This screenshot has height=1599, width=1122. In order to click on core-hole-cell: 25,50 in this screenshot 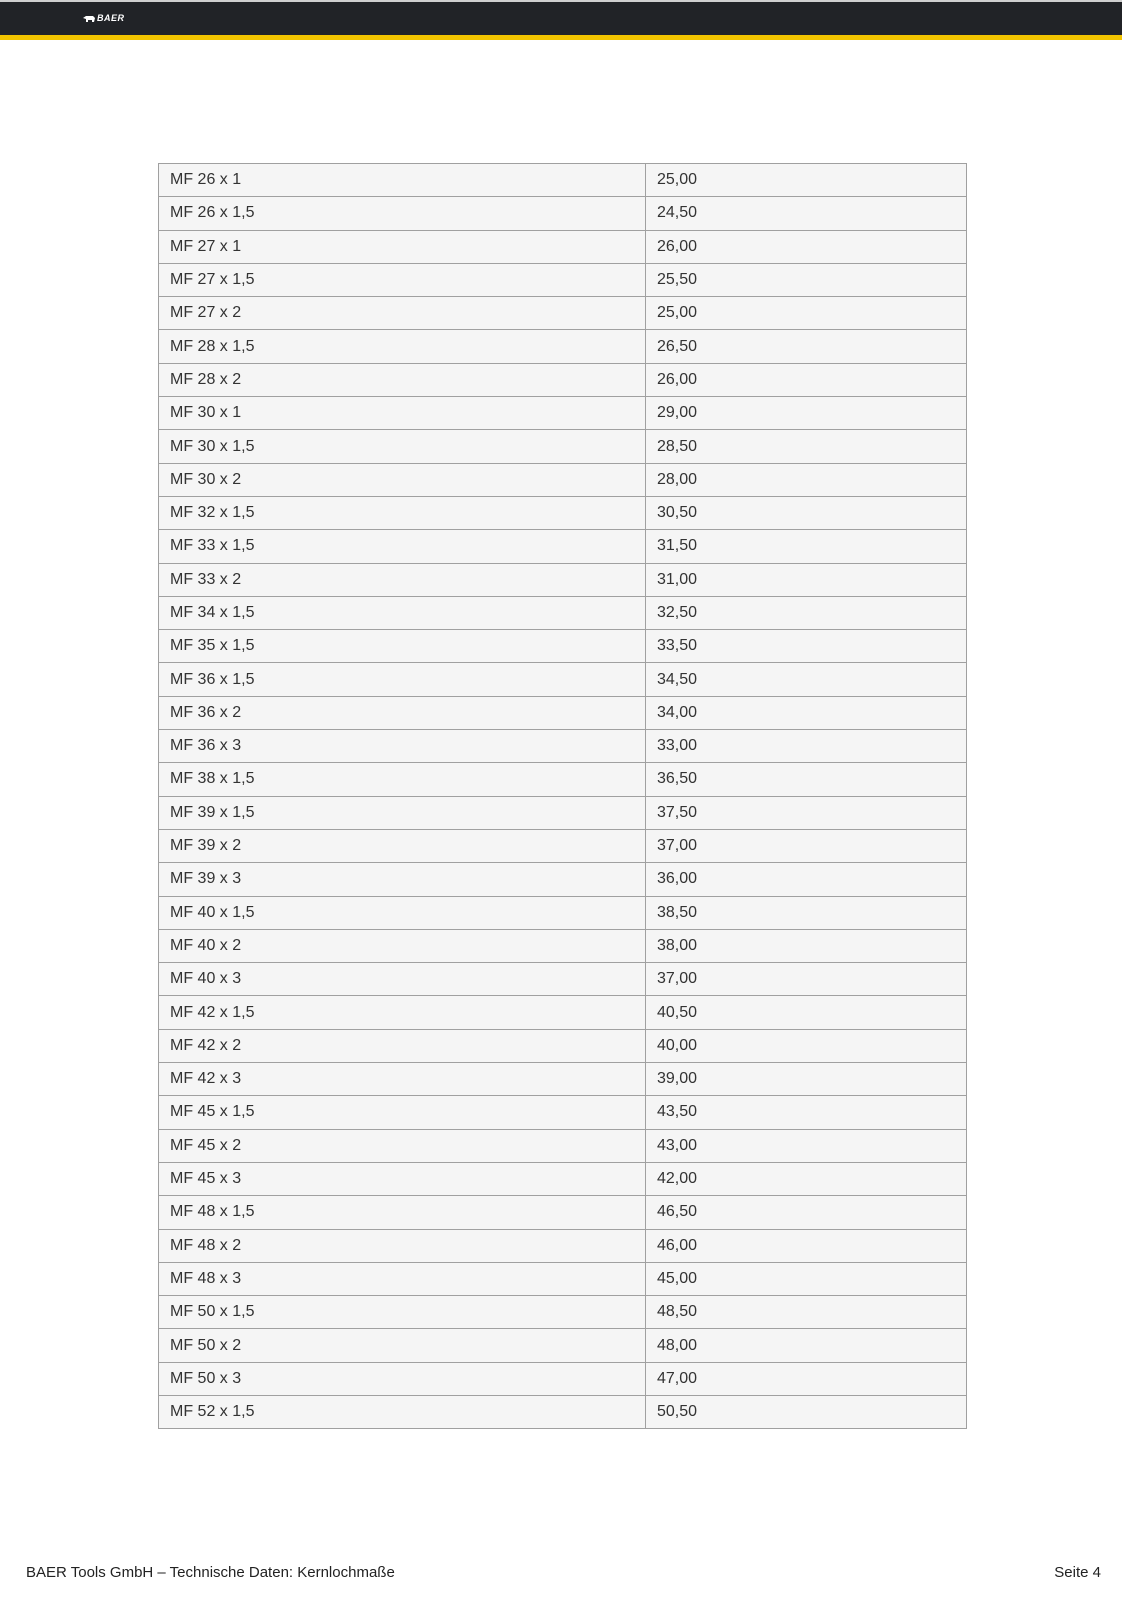, I will do `click(806, 280)`.